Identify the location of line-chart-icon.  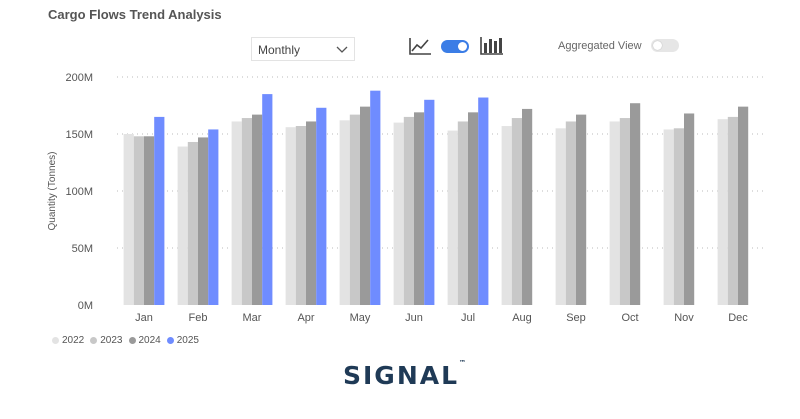
(420, 46).